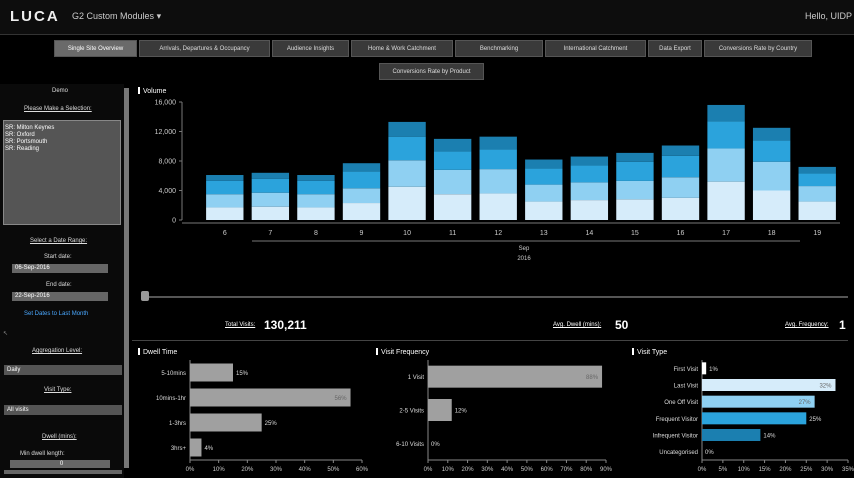 The image size is (854, 478). I want to click on visit-type-select: All visits, so click(63, 410).